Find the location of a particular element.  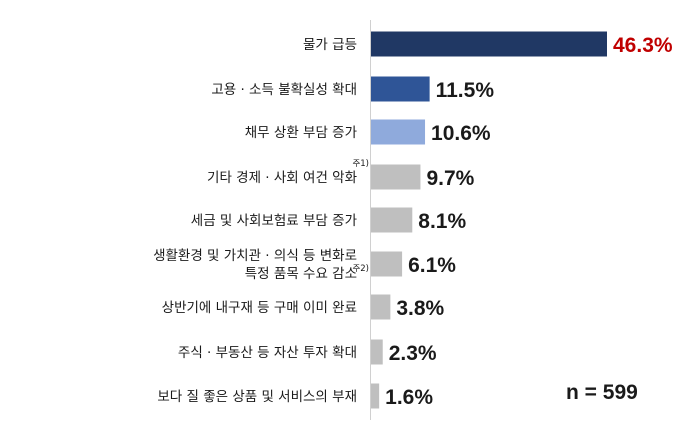

value-label-6: 6.1% is located at coordinates (432, 265).